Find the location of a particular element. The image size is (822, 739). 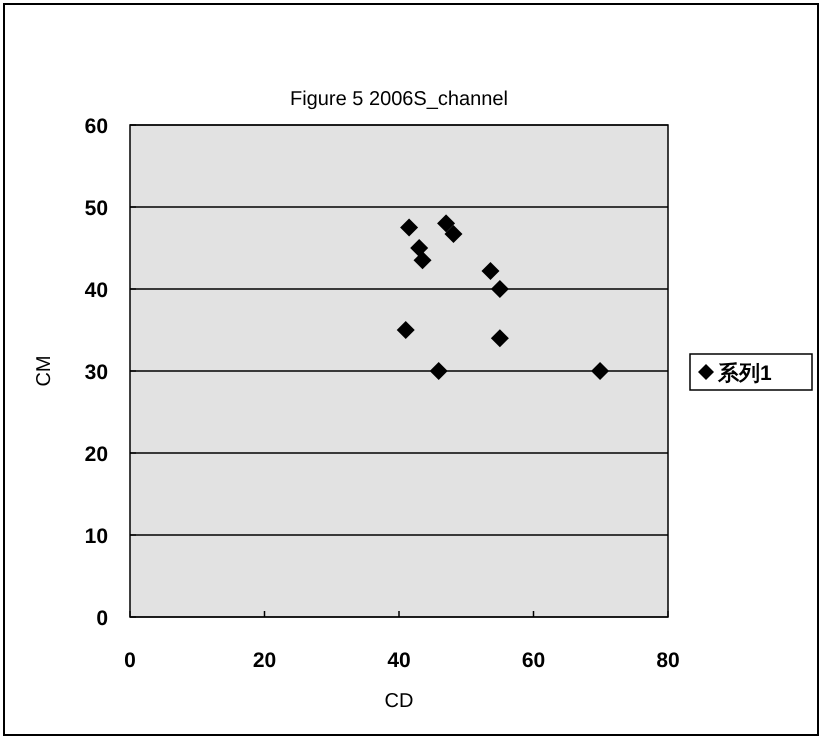

x-tick-label: 40 is located at coordinates (399, 660).